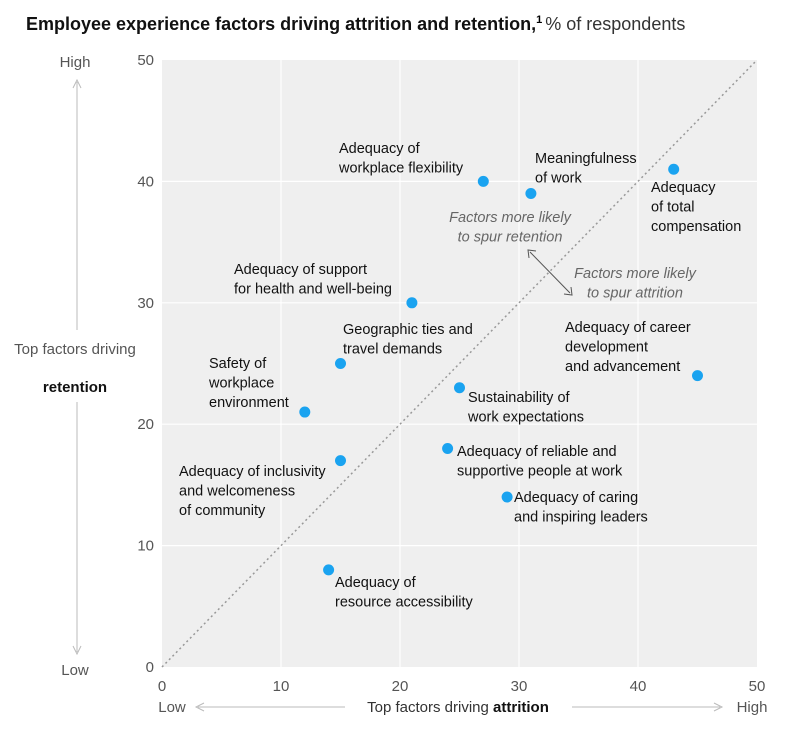 This screenshot has width=800, height=749. Describe the element at coordinates (521, 707) in the screenshot. I see `x-axis-label-bold: attrition` at that location.